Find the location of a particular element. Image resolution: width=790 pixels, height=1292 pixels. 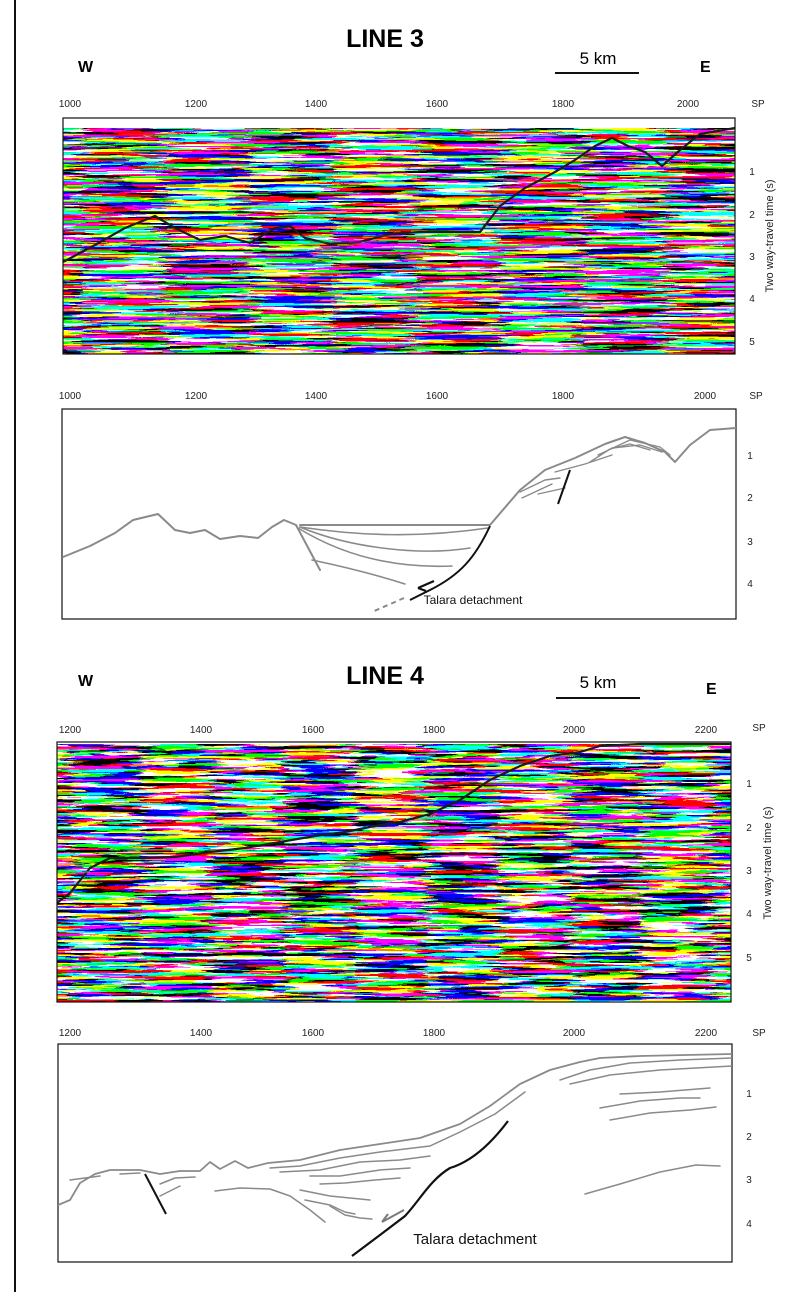

line4-interp-sp-tick: 2200 is located at coordinates (706, 1033).